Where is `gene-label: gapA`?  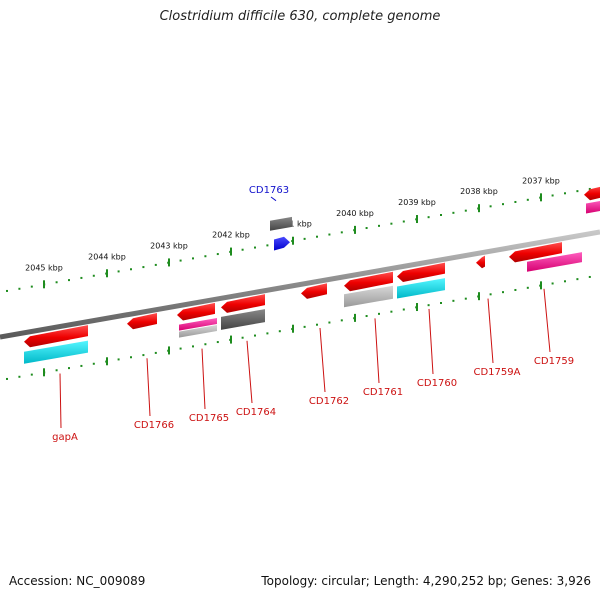
gene-label: gapA is located at coordinates (65, 437).